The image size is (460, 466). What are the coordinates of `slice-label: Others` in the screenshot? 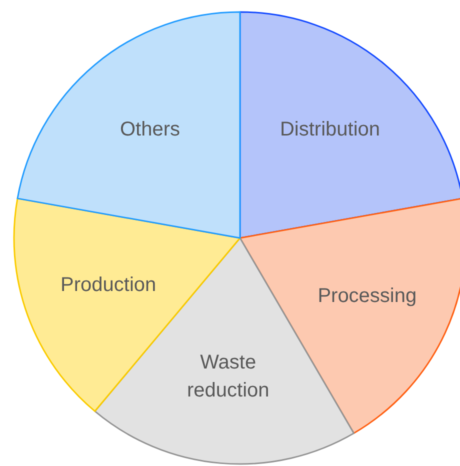 It's located at (150, 129).